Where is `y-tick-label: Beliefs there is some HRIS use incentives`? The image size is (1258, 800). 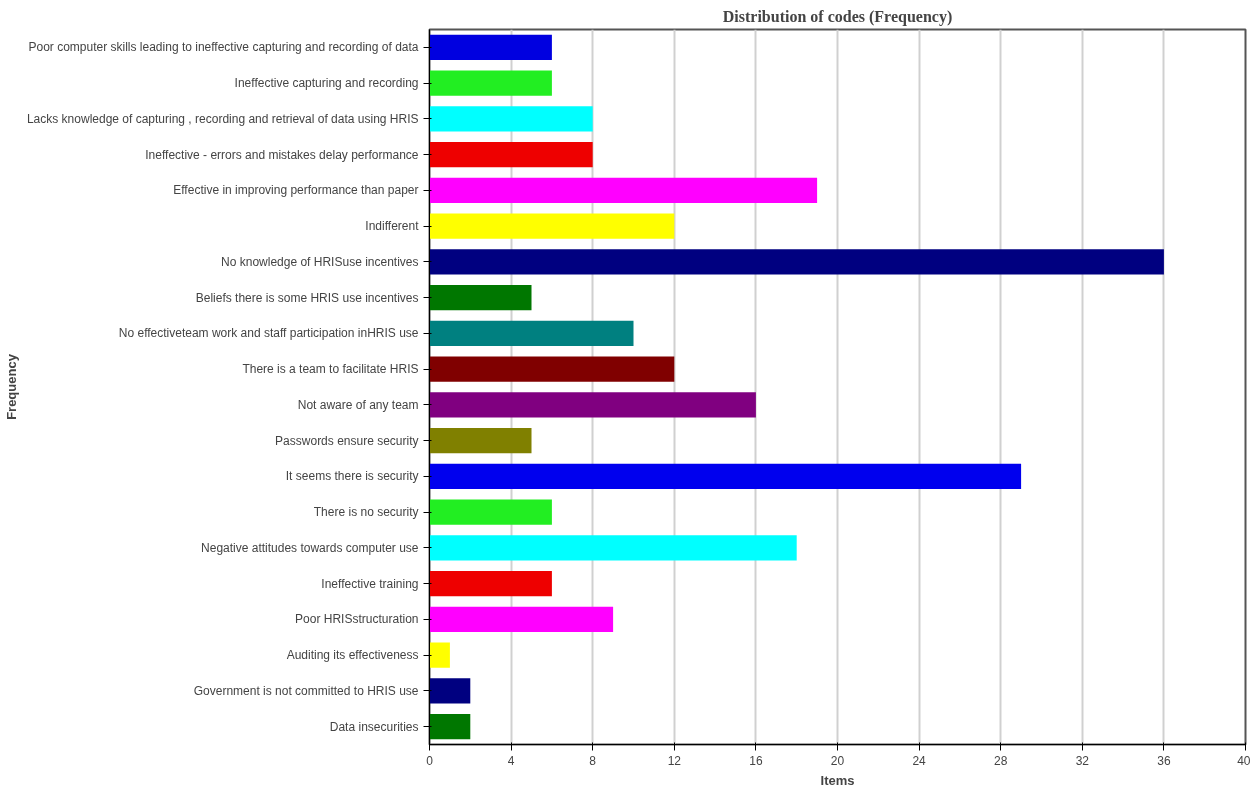 y-tick-label: Beliefs there is some HRIS use incentives is located at coordinates (307, 297).